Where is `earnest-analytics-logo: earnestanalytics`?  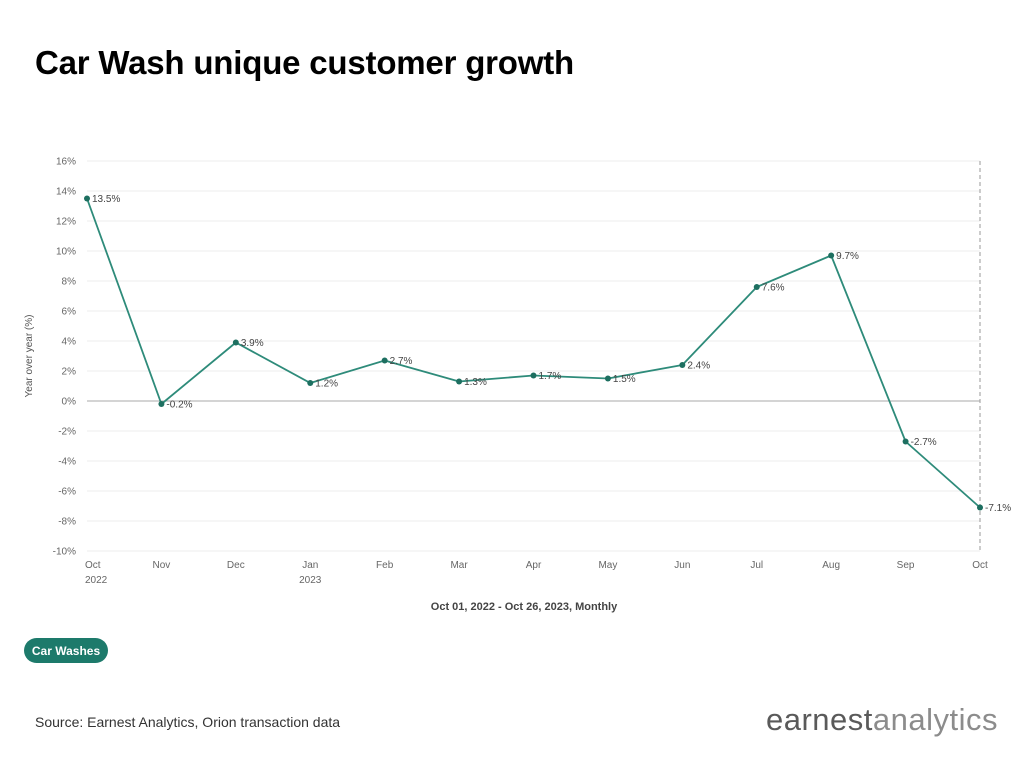 earnest-analytics-logo: earnestanalytics is located at coordinates (882, 720).